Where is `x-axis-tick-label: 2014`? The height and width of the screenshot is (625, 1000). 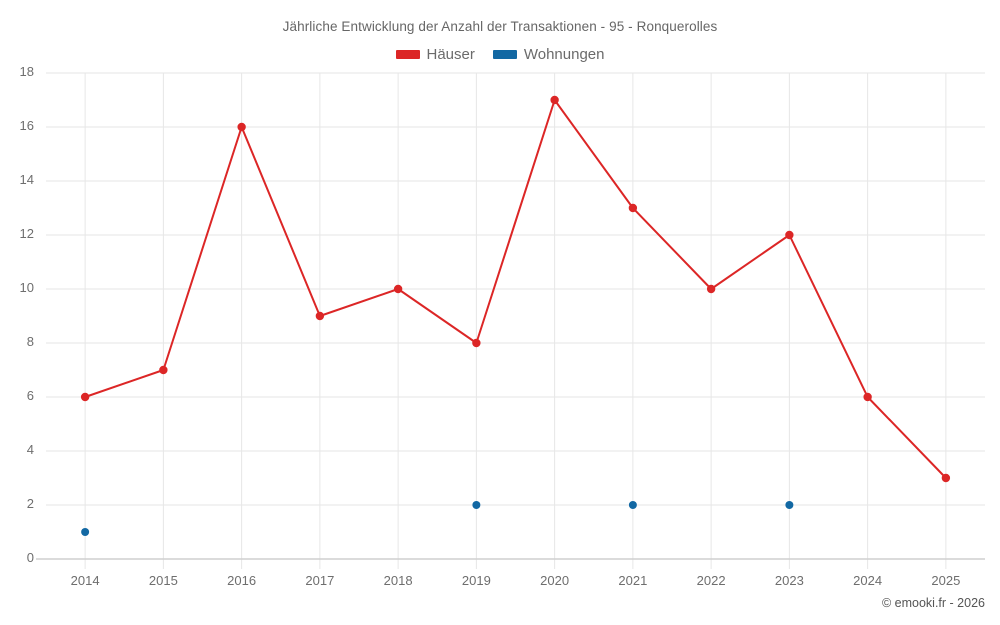
x-axis-tick-label: 2014 is located at coordinates (85, 580).